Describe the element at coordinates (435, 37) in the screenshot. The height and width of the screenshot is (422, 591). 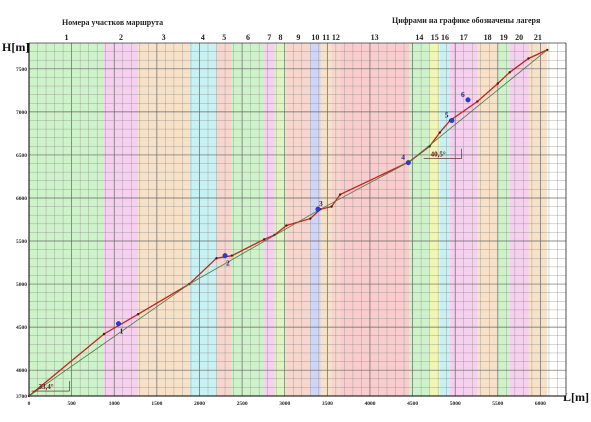
I see `section-label: 15` at that location.